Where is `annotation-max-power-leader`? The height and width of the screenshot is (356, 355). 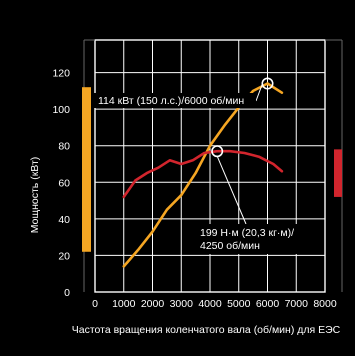 annotation-max-power-leader is located at coordinates (259, 92).